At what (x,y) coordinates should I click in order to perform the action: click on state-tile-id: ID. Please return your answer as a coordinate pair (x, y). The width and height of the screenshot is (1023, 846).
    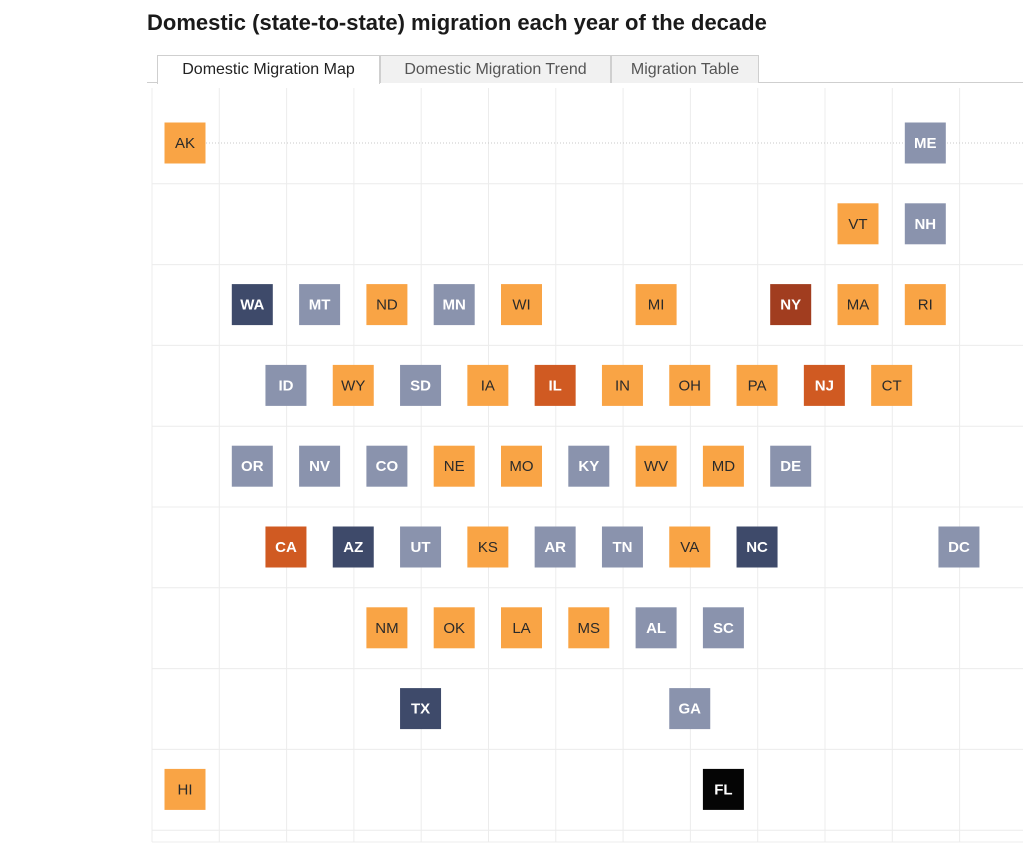
    Looking at the image, I should click on (286, 385).